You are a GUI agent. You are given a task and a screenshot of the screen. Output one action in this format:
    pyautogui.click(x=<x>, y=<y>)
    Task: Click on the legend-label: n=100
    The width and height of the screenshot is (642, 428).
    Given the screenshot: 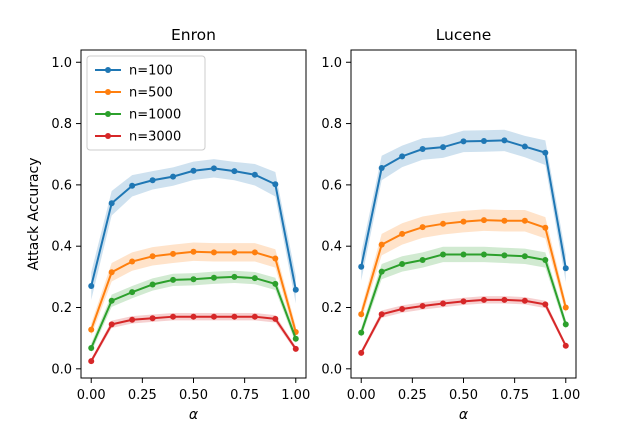 What is the action you would take?
    pyautogui.click(x=151, y=71)
    